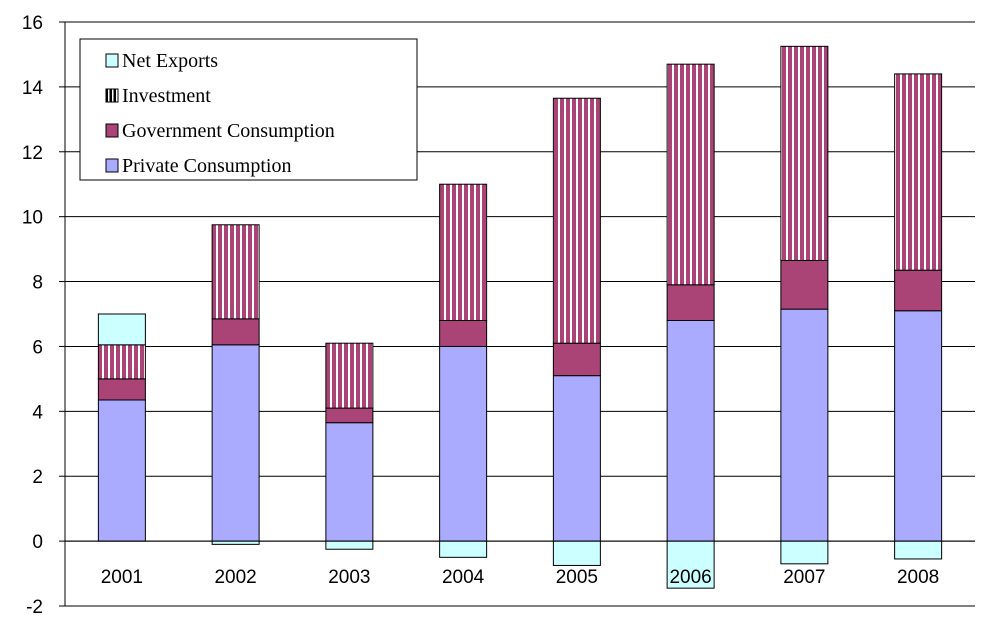  What do you see at coordinates (32, 23) in the screenshot?
I see `y-tick-label: 16` at bounding box center [32, 23].